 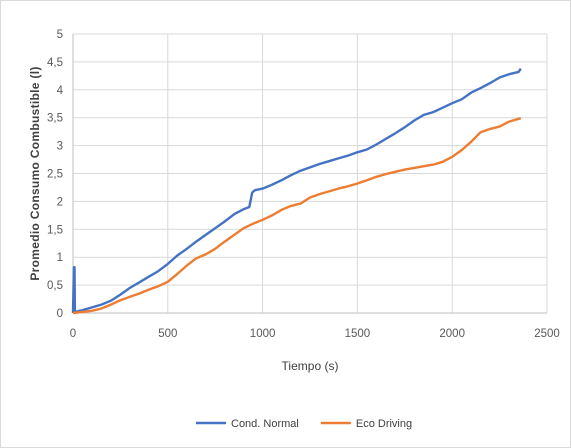 I want to click on y-tick-label: 4,5, so click(x=55, y=63).